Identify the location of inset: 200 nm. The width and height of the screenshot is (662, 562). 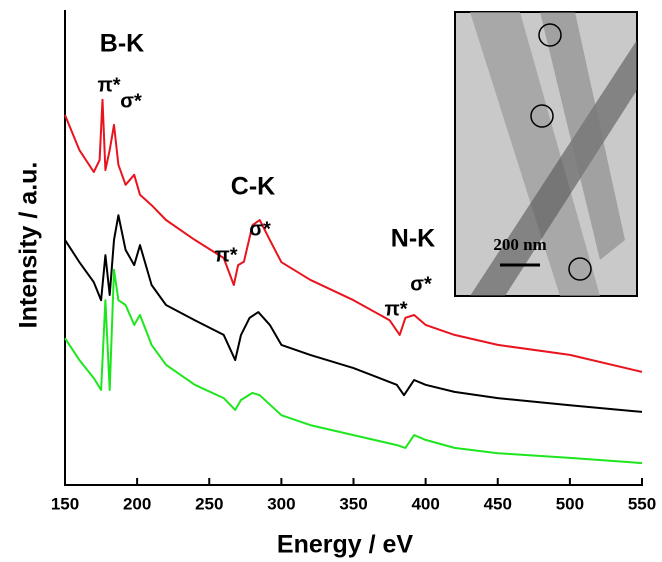
(546, 154).